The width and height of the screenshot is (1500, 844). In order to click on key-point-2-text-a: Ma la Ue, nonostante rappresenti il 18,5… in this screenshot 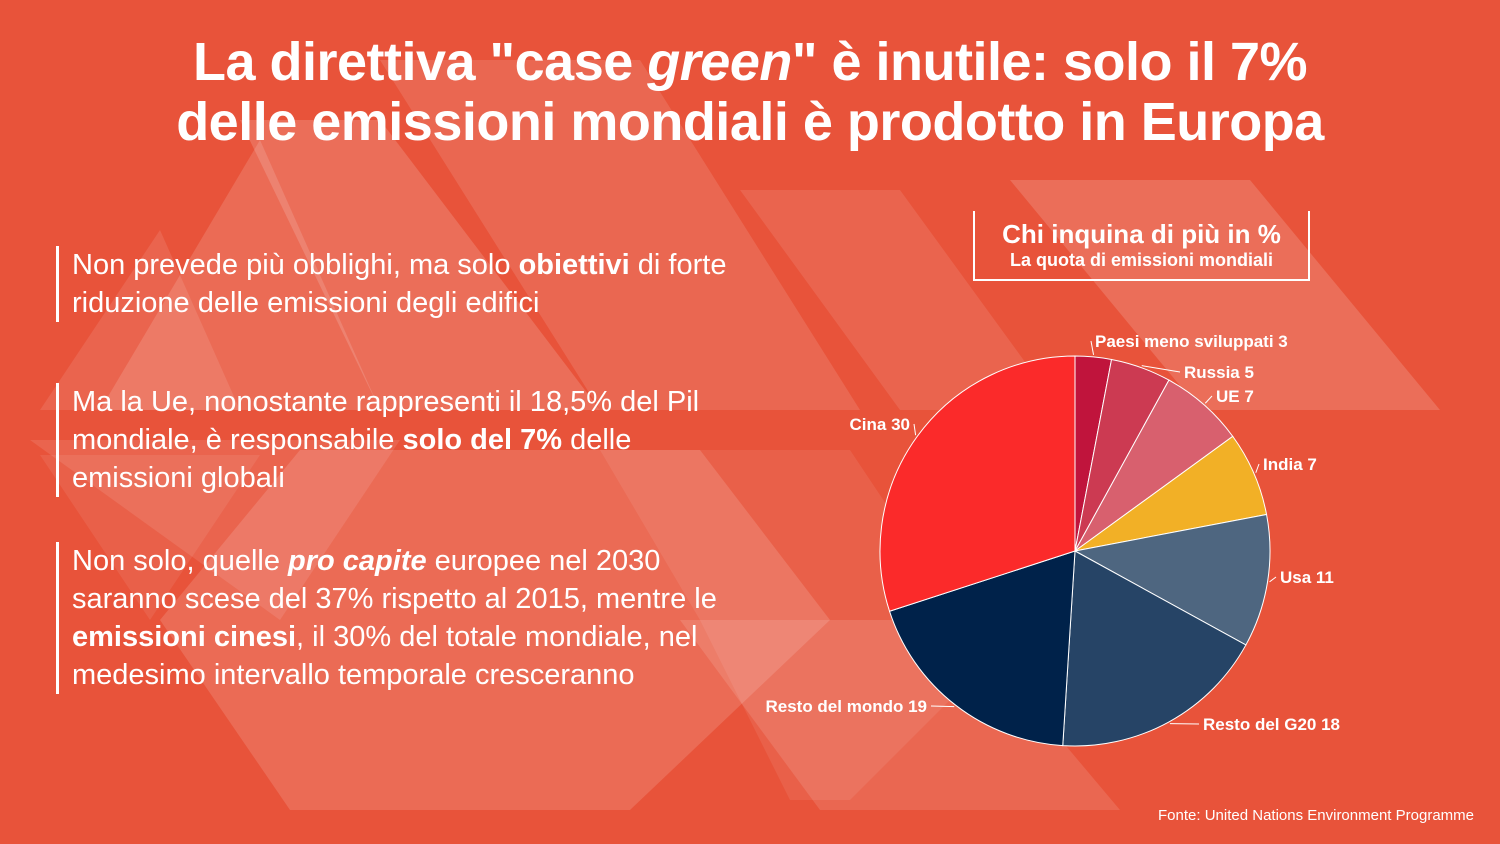, I will do `click(386, 421)`.